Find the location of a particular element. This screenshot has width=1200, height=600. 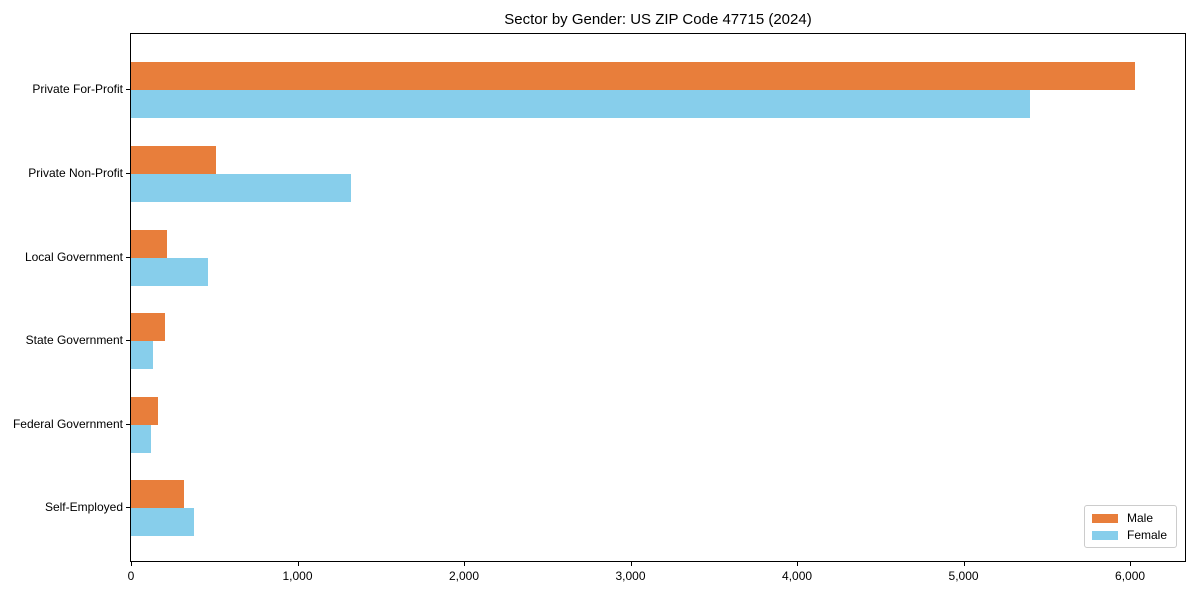

bar-female-private-for-profit is located at coordinates (580, 104).